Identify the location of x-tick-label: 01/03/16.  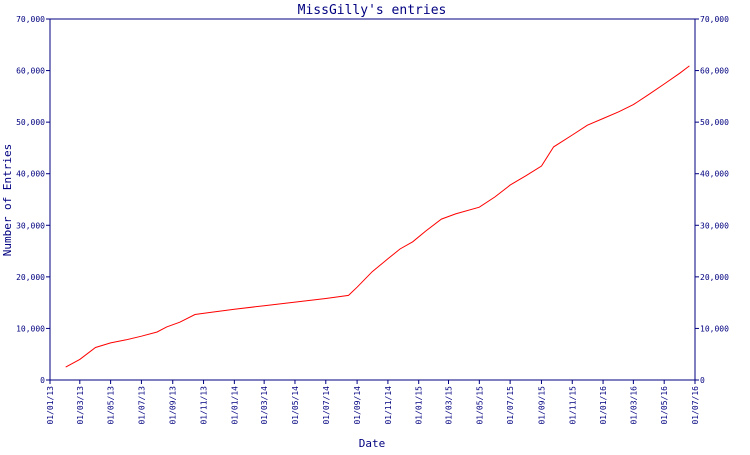
(633, 405).